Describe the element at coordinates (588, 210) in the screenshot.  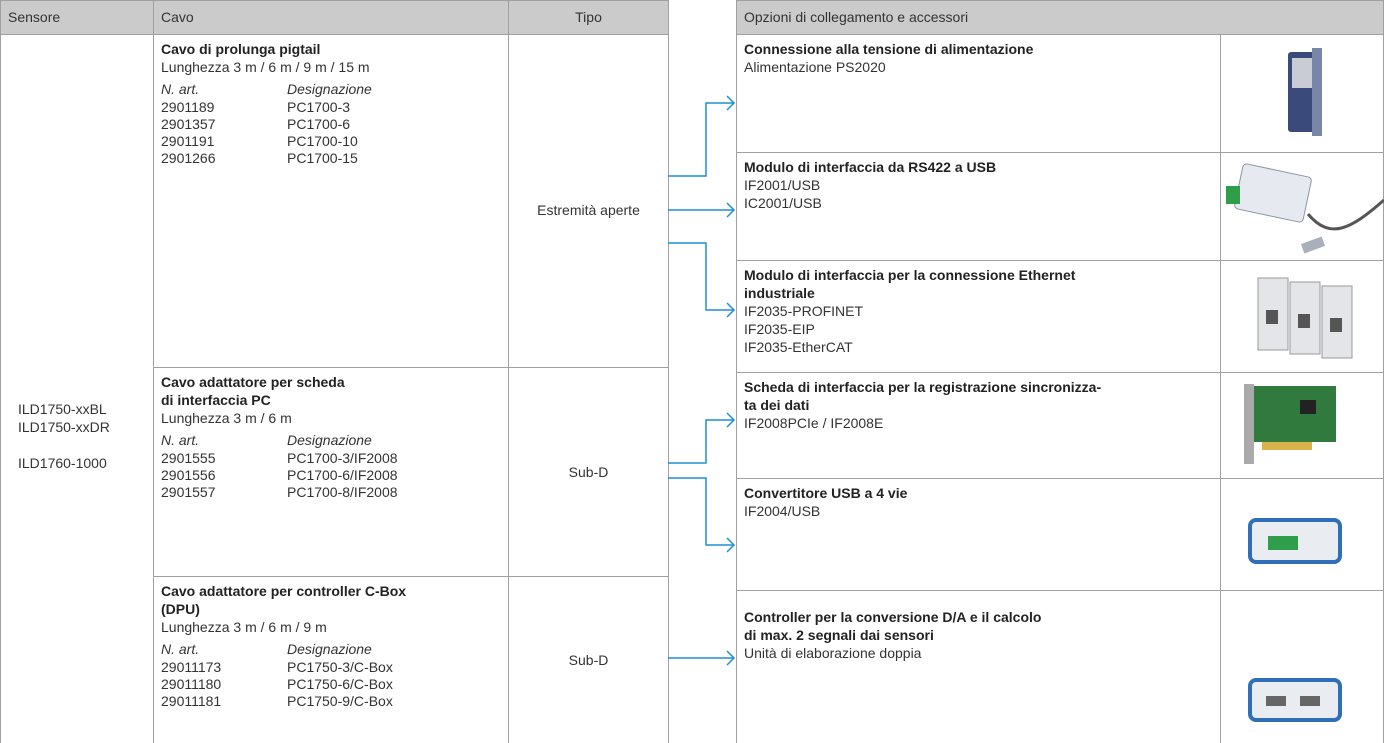
I see `cable-type: Estremità aperte` at that location.